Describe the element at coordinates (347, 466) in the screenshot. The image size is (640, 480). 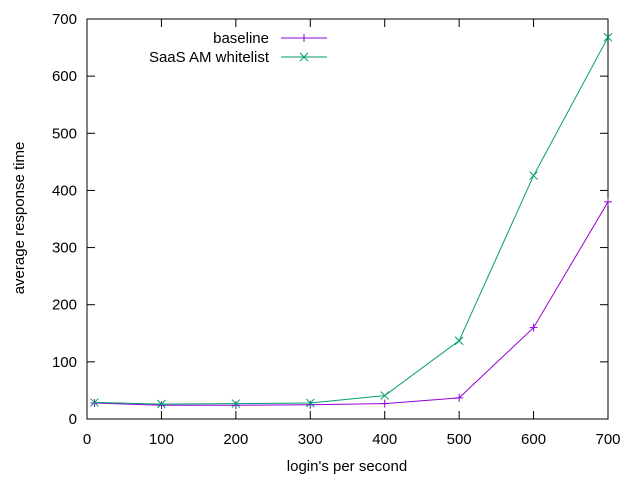
I see `x-axis-label: login's per second` at that location.